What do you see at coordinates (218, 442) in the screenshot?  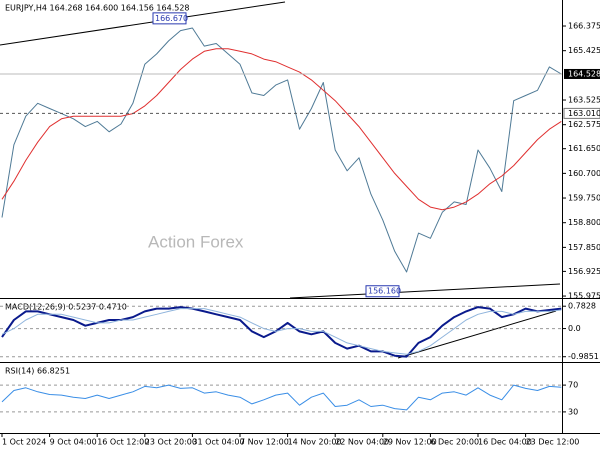 I see `x-tick-label: 31 Oct 04:00` at bounding box center [218, 442].